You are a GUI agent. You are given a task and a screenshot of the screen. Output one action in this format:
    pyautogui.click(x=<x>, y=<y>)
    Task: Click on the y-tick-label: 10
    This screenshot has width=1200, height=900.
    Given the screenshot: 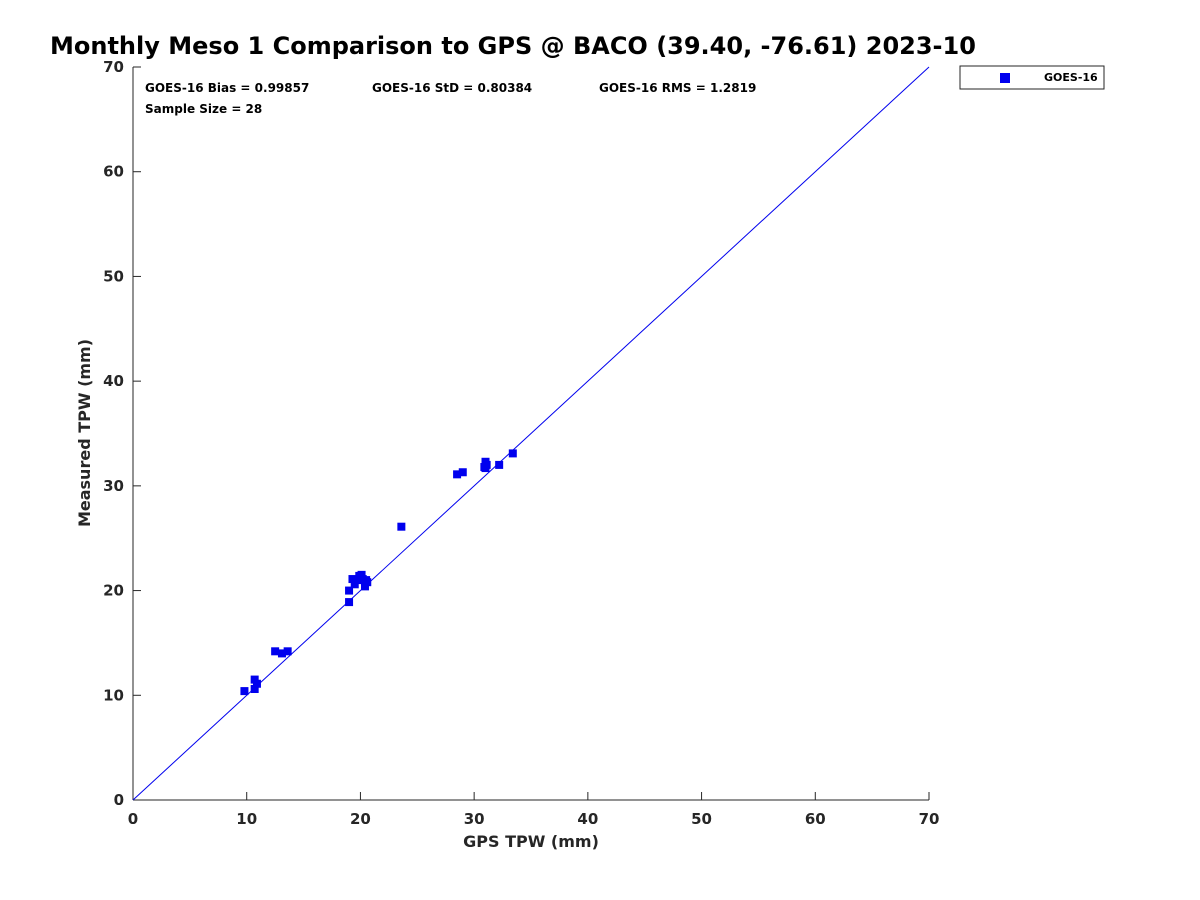 What is the action you would take?
    pyautogui.click(x=113, y=695)
    